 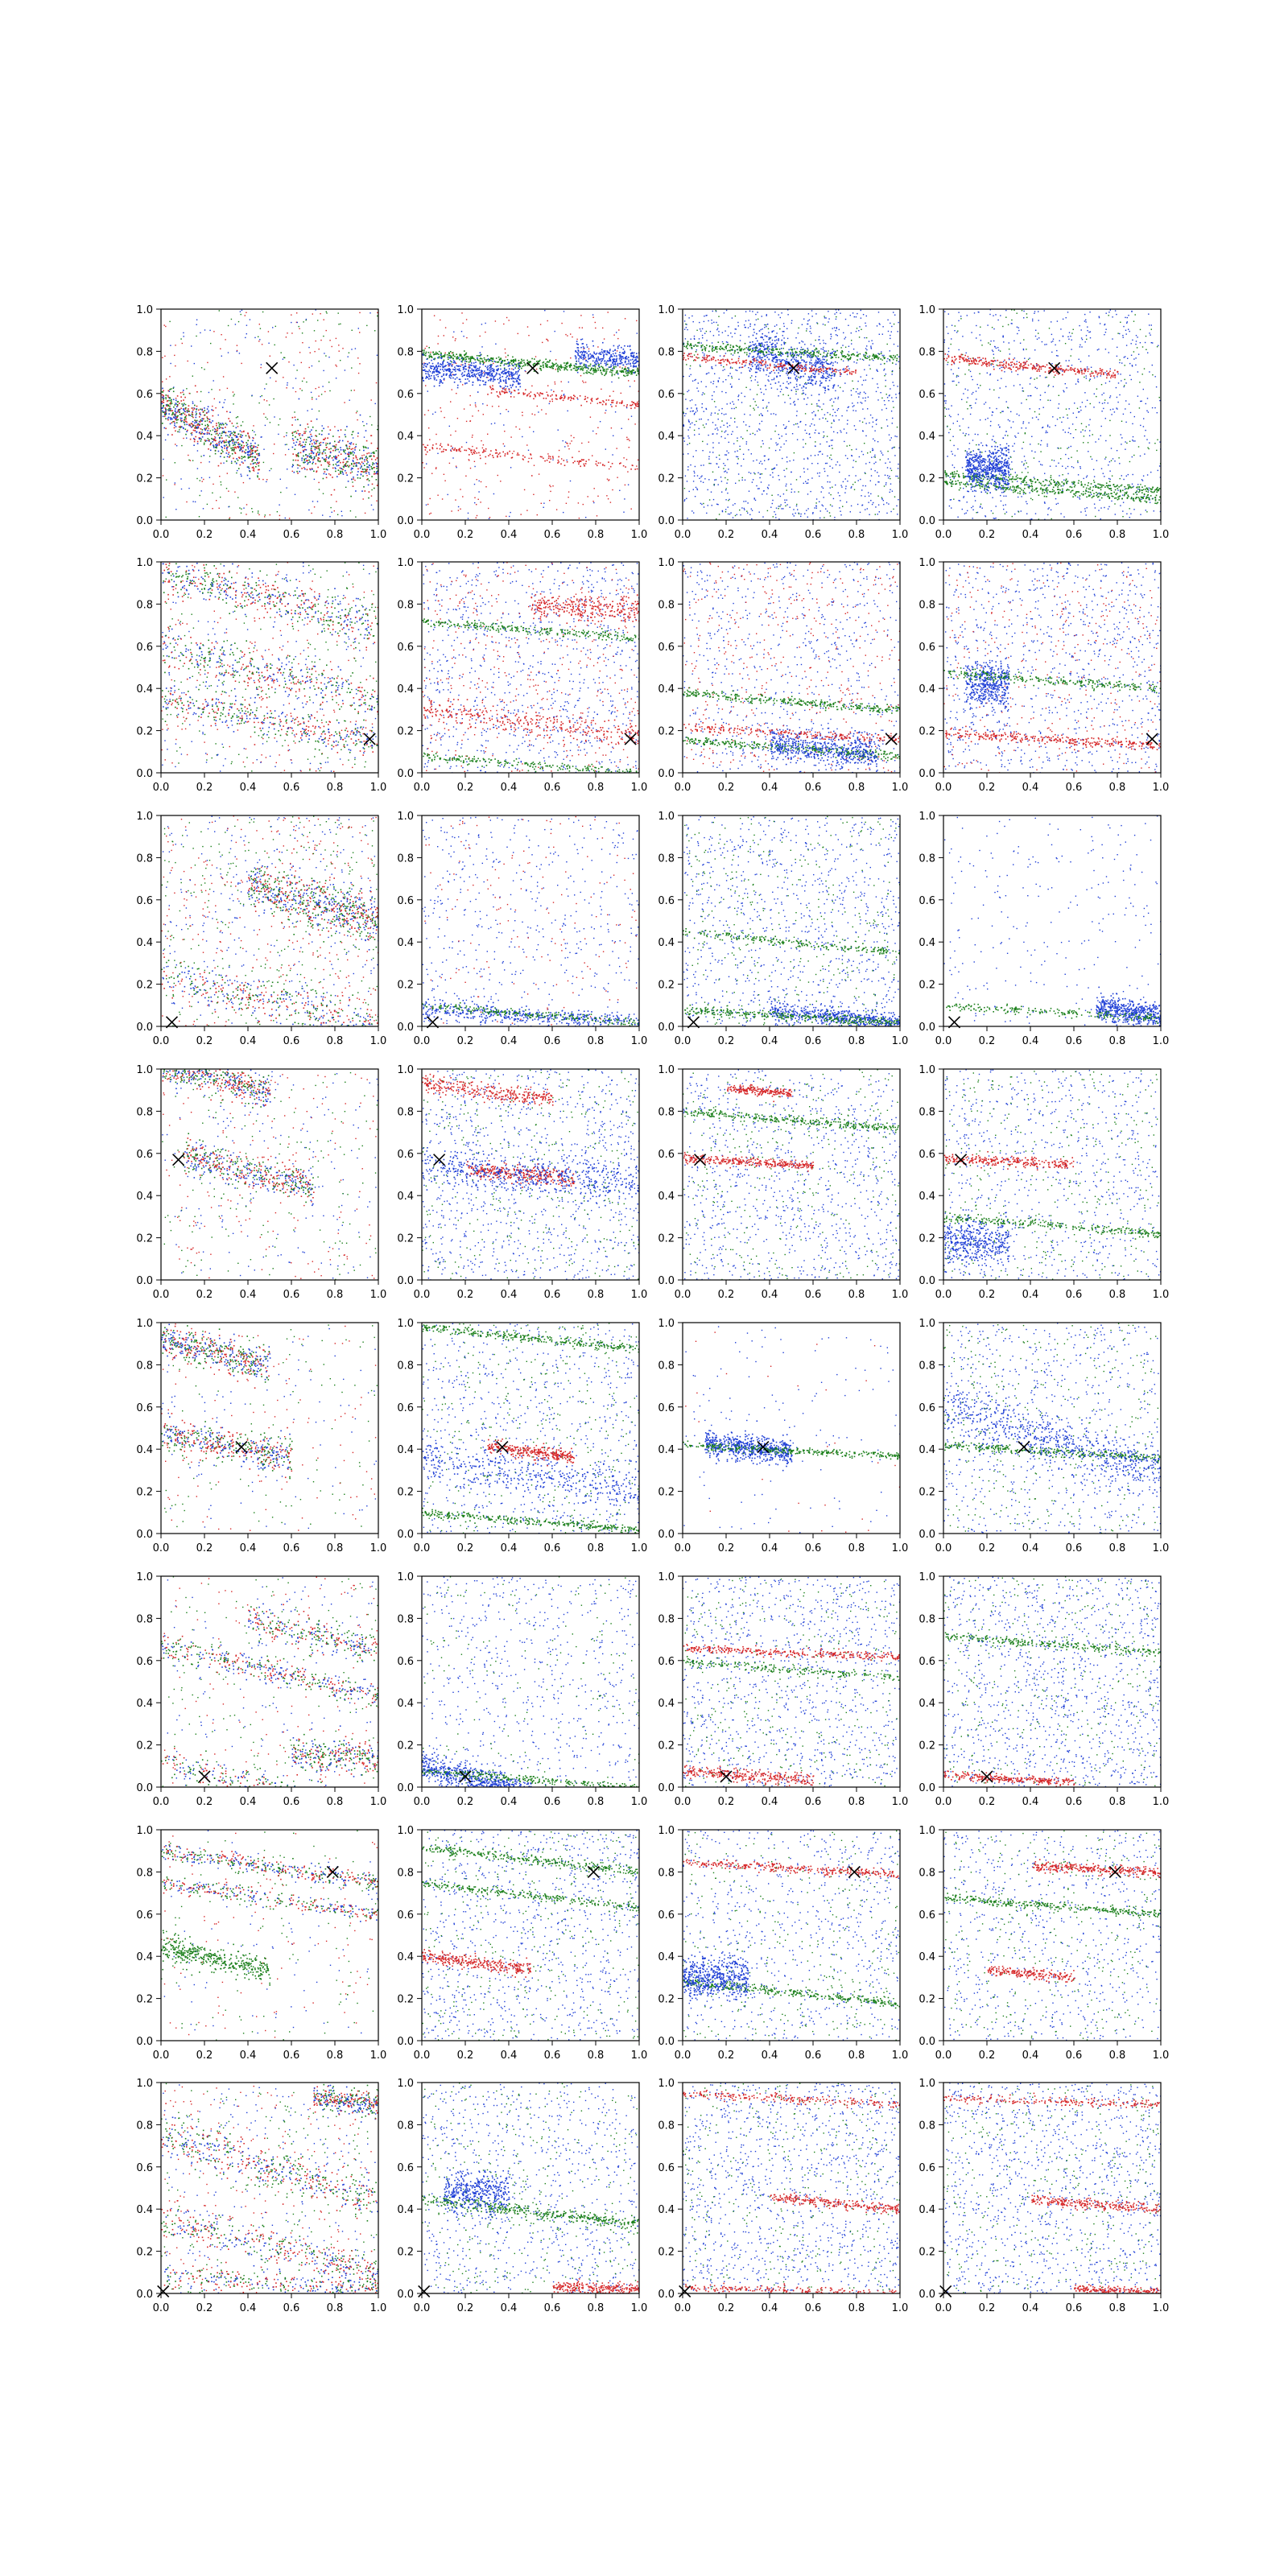 I want to click on y-tick-label: 0.0, so click(x=144, y=521).